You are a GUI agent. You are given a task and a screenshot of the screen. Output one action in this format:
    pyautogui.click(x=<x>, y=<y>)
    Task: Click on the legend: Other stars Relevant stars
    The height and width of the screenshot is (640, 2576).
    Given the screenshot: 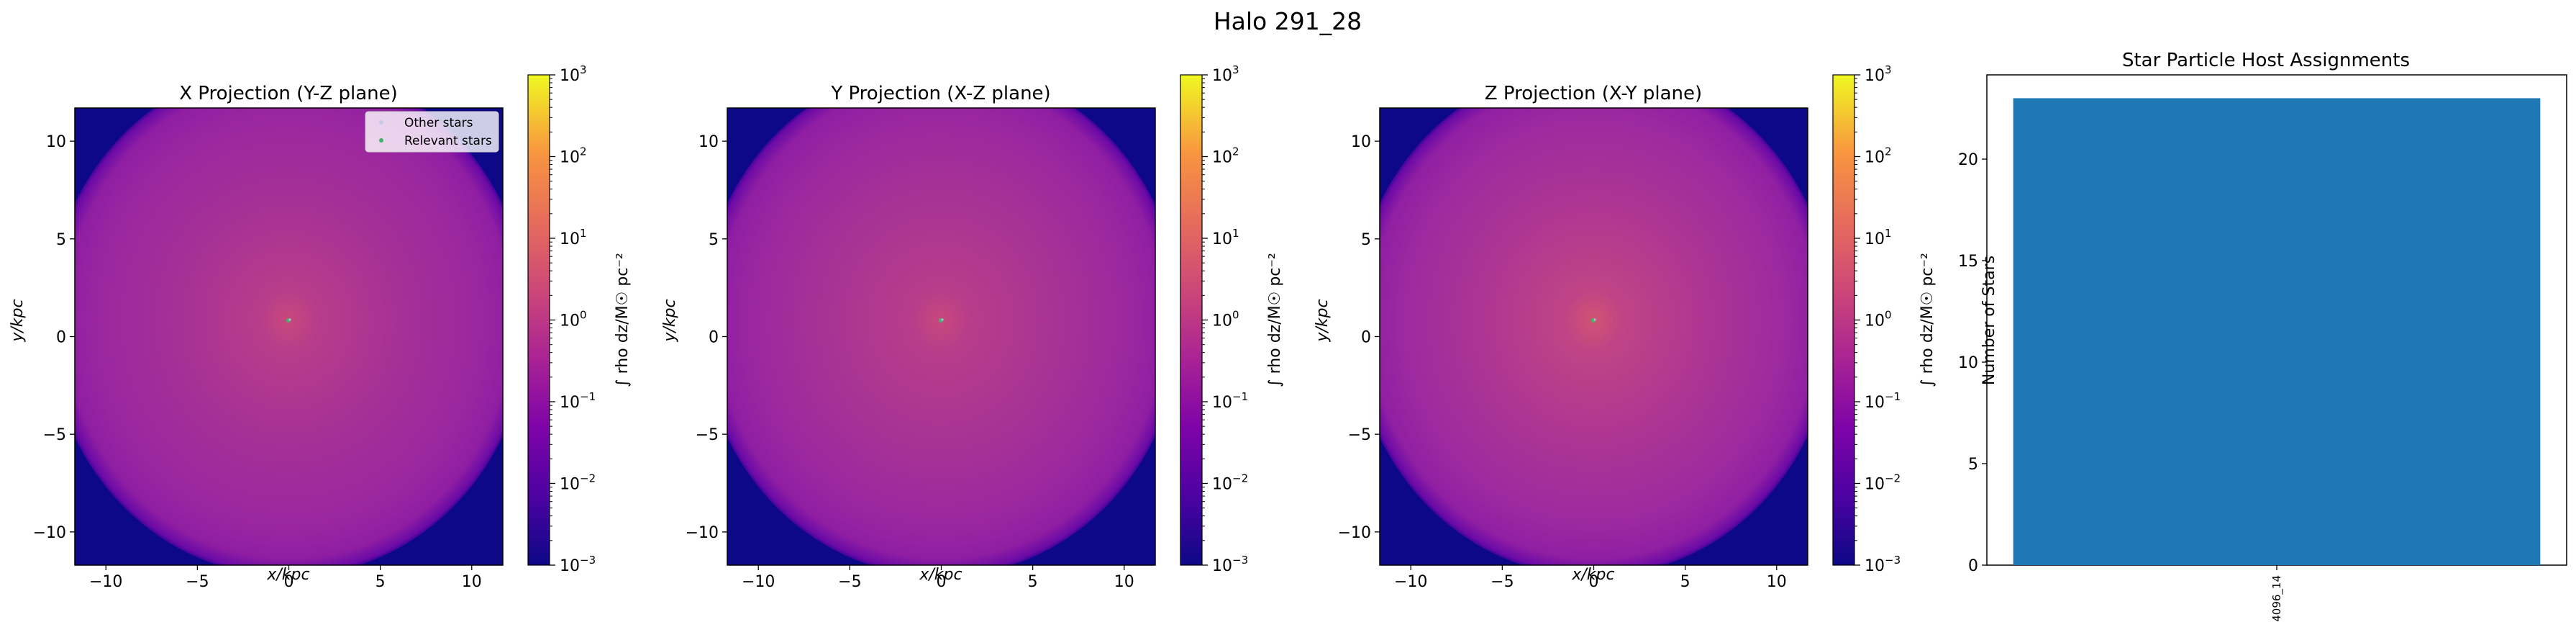 What is the action you would take?
    pyautogui.click(x=432, y=132)
    